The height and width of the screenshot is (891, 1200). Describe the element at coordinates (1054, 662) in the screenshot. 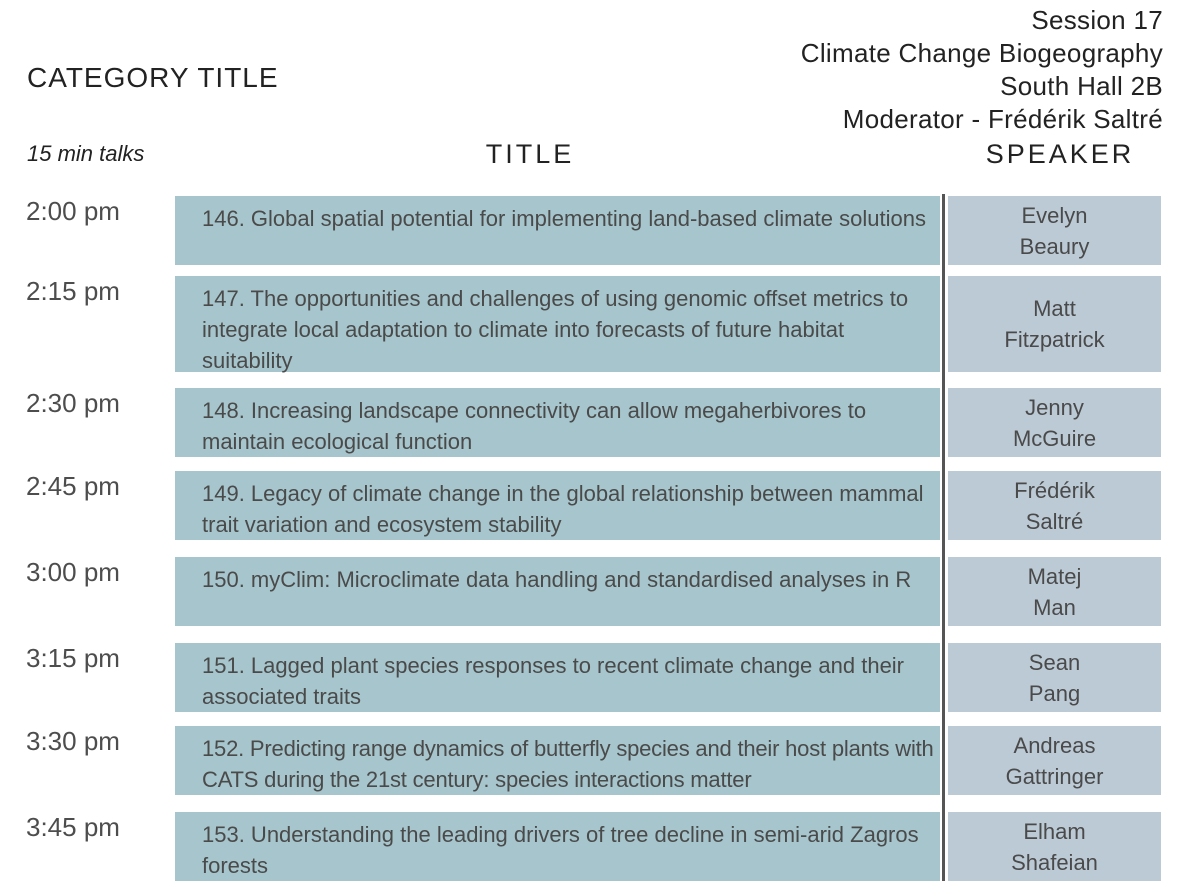

I see `speaker-first-name: Sean` at that location.